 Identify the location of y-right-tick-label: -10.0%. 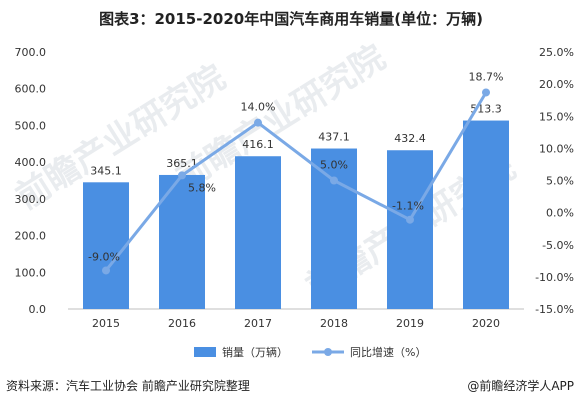
(554, 277).